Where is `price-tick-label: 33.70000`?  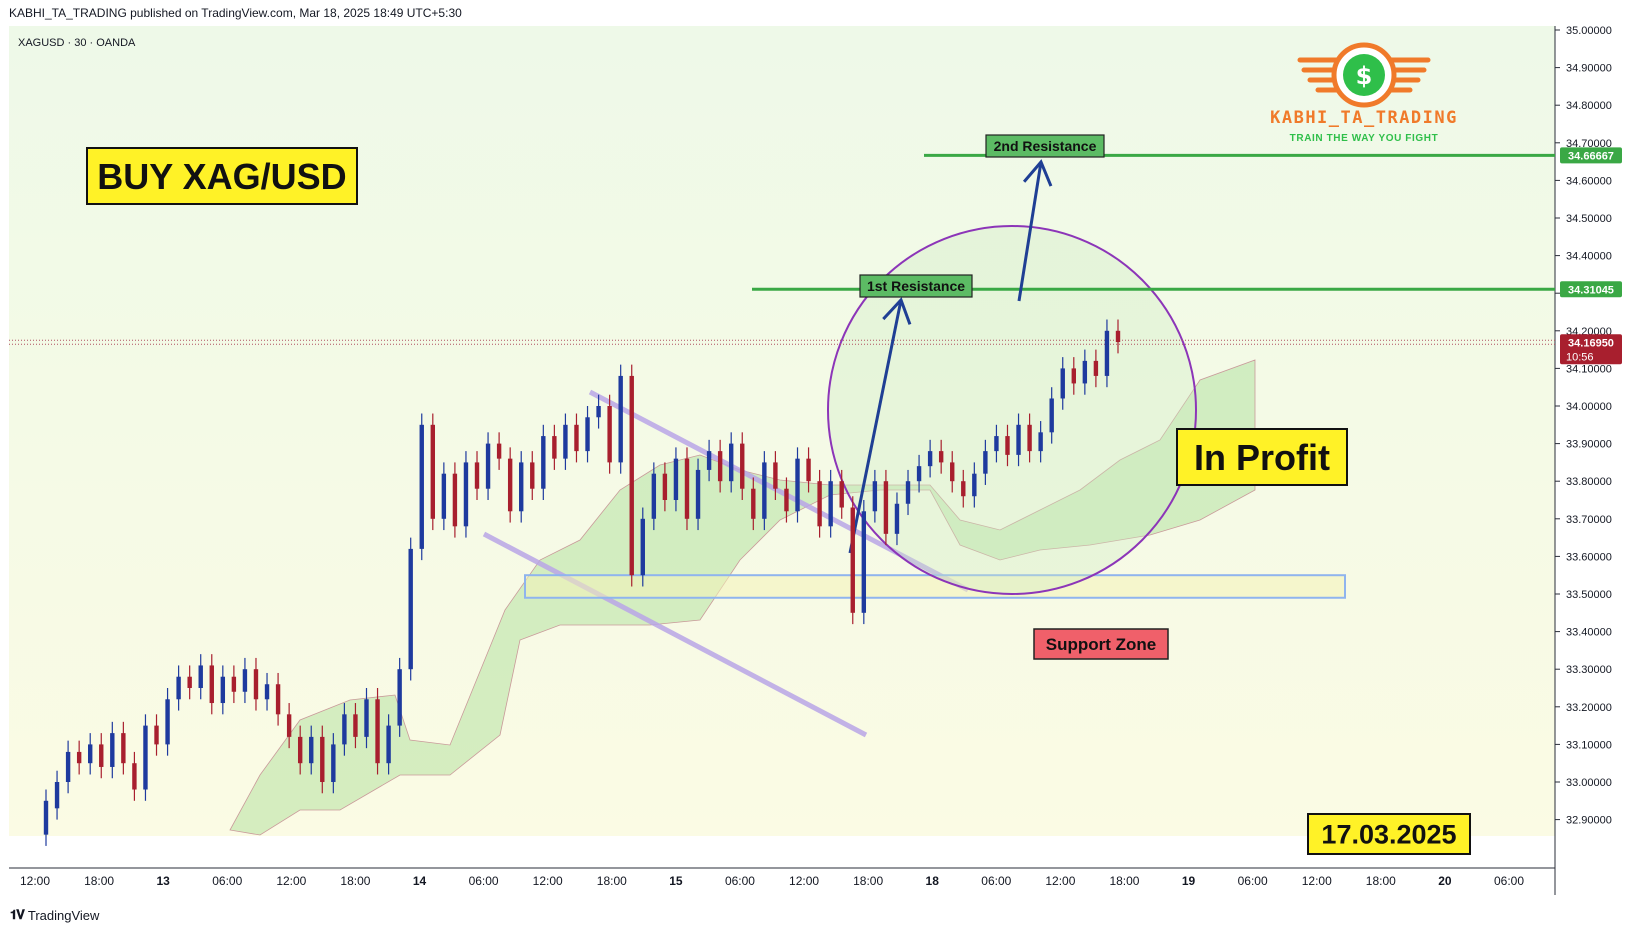
price-tick-label: 33.70000 is located at coordinates (1589, 520).